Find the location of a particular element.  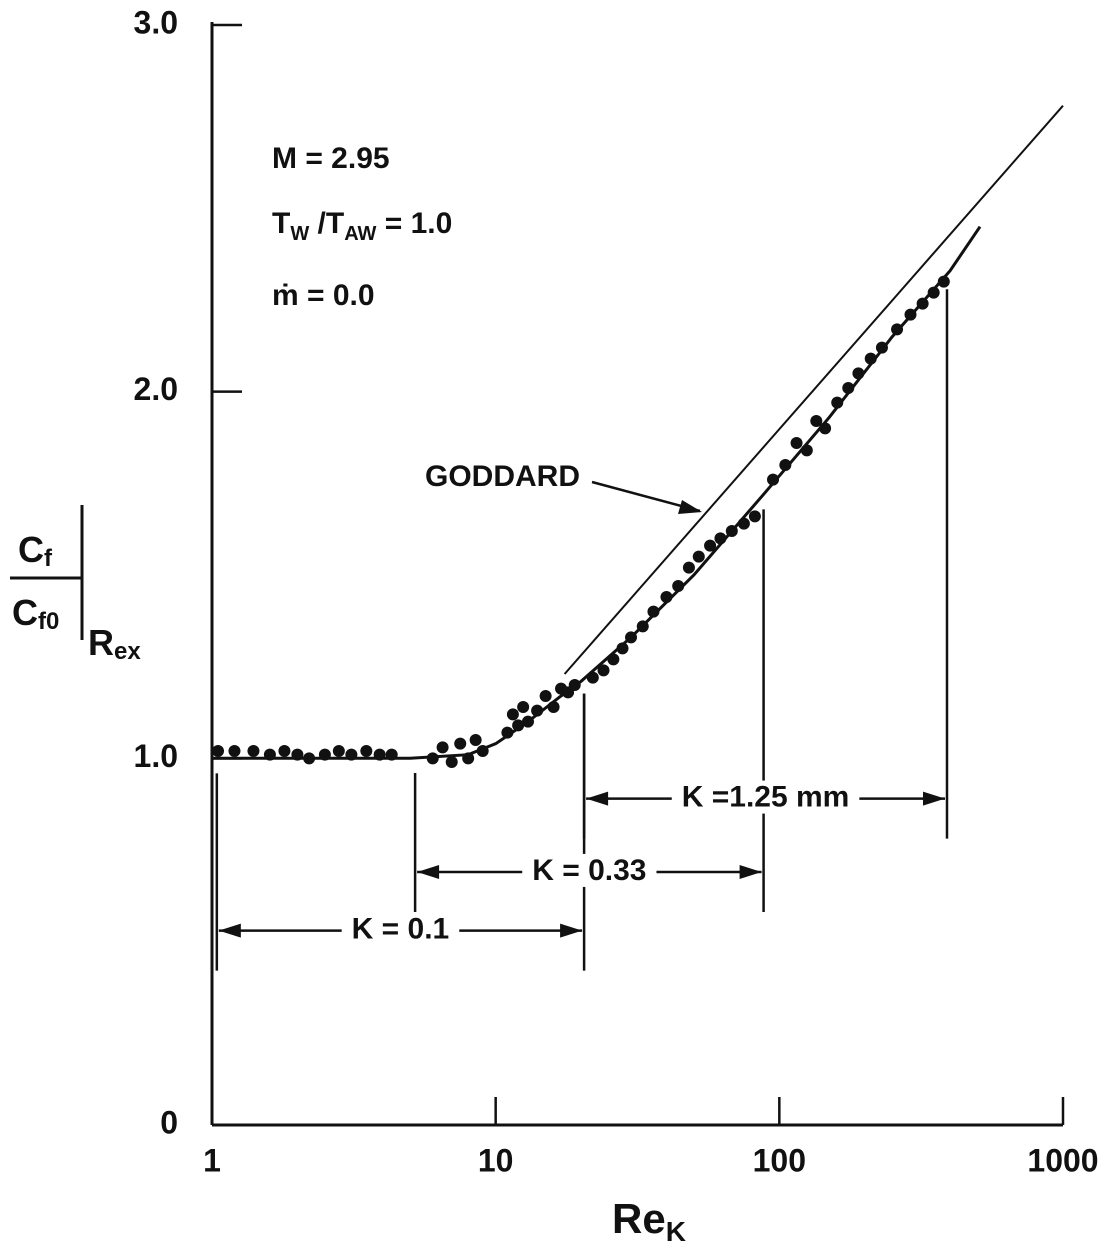

y-axis-label: Cf Cf0 Rex is located at coordinates (75, 585).